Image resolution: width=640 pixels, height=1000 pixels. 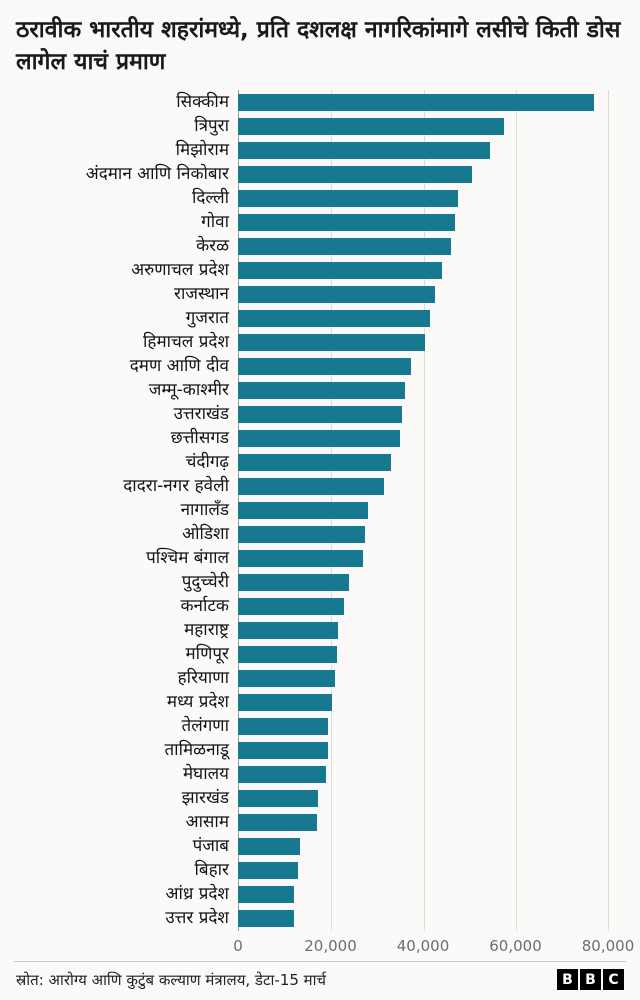 I want to click on bar-label: गुजरात, so click(x=207, y=318).